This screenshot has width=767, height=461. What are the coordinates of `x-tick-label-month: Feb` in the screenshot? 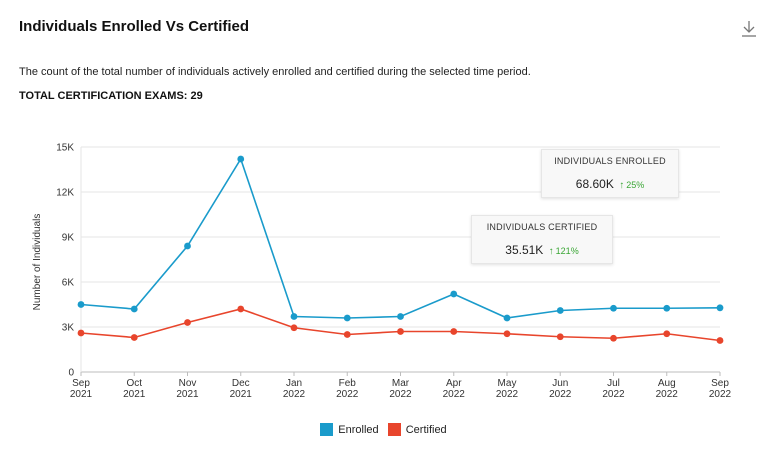 It's located at (348, 383).